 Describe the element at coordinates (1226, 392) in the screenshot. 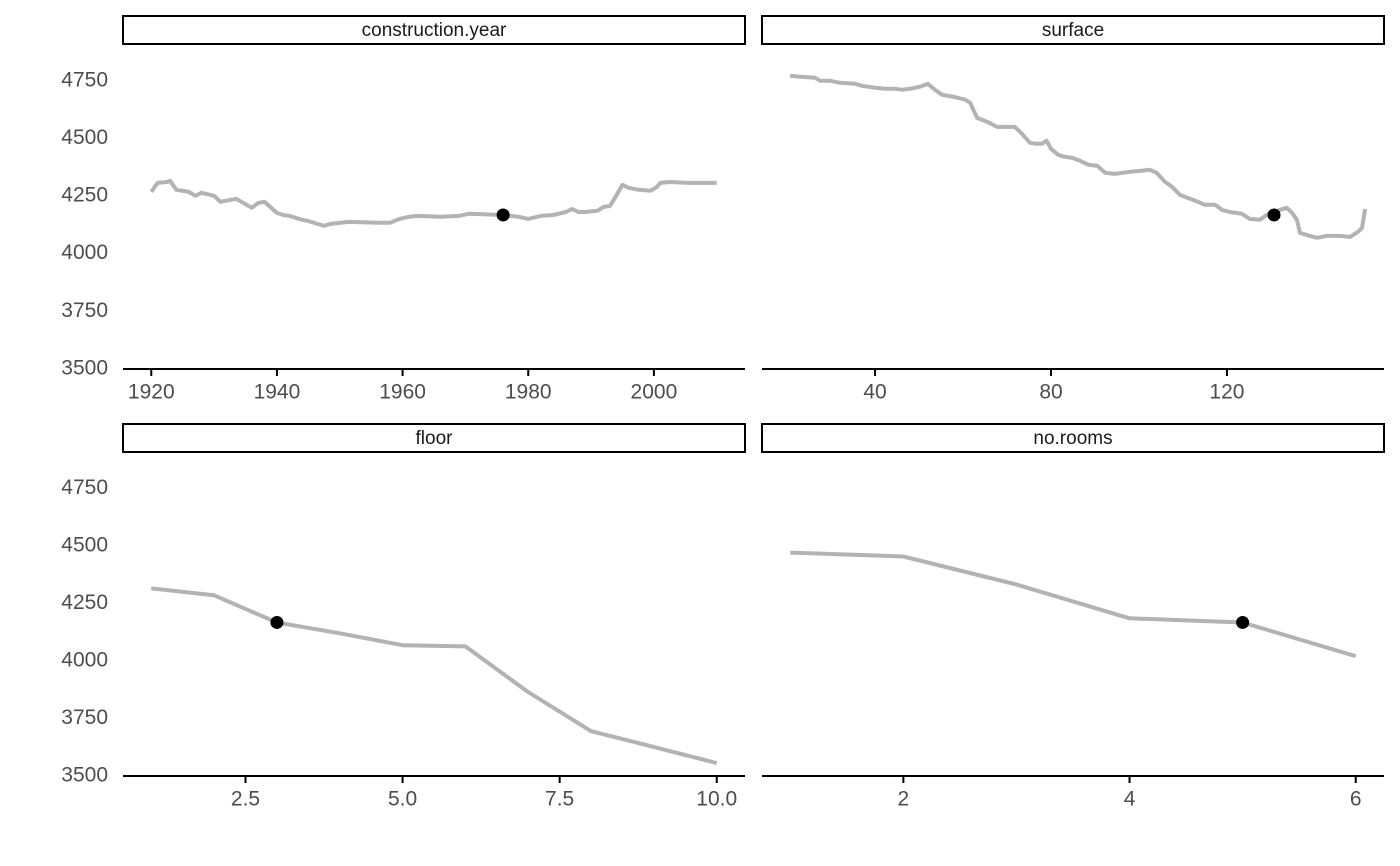

I see `x-tick-label: 120` at that location.